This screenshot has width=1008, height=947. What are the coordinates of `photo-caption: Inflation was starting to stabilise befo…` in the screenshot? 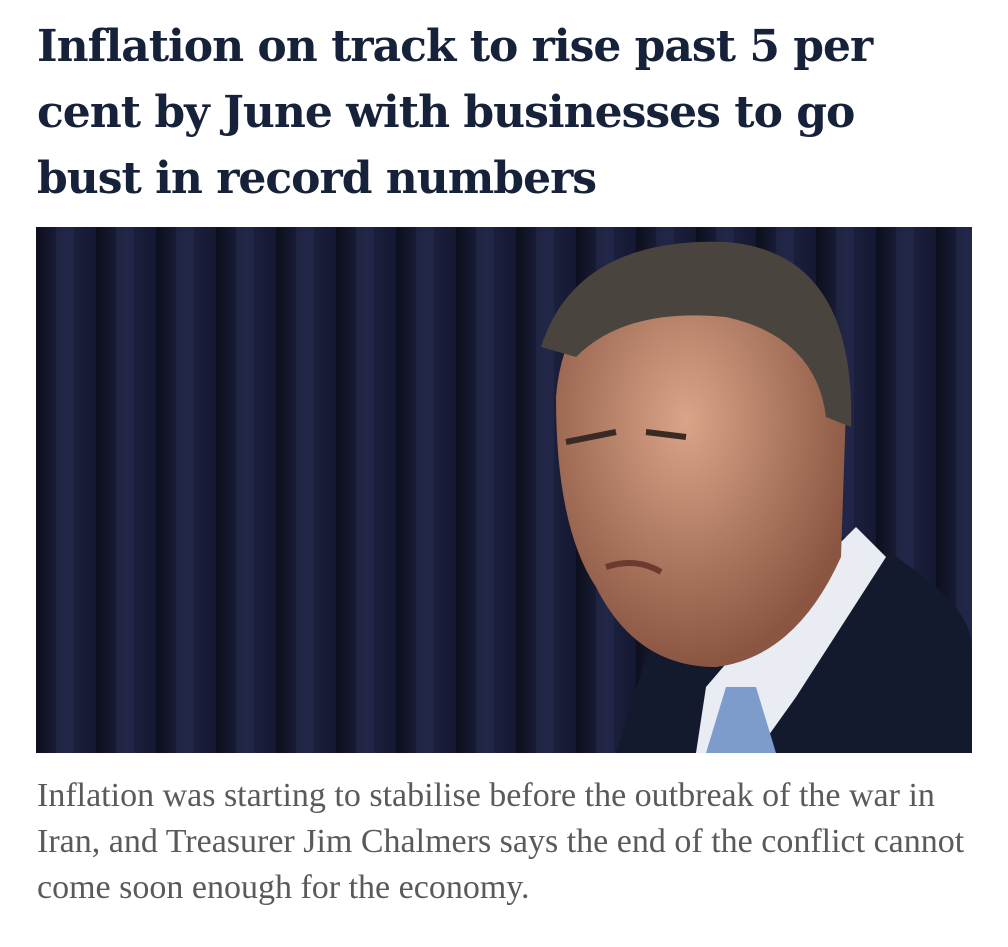 It's located at (501, 841).